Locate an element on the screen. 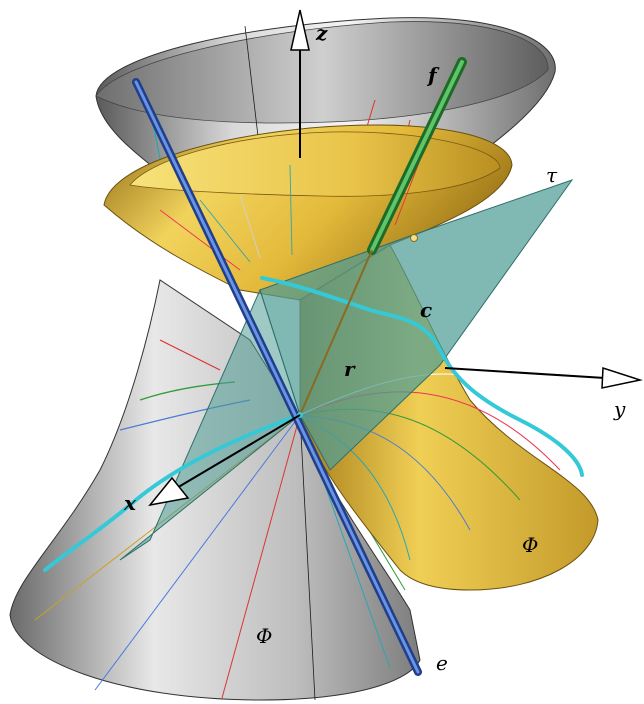 This screenshot has height=704, width=644. label-e: e is located at coordinates (442, 663).